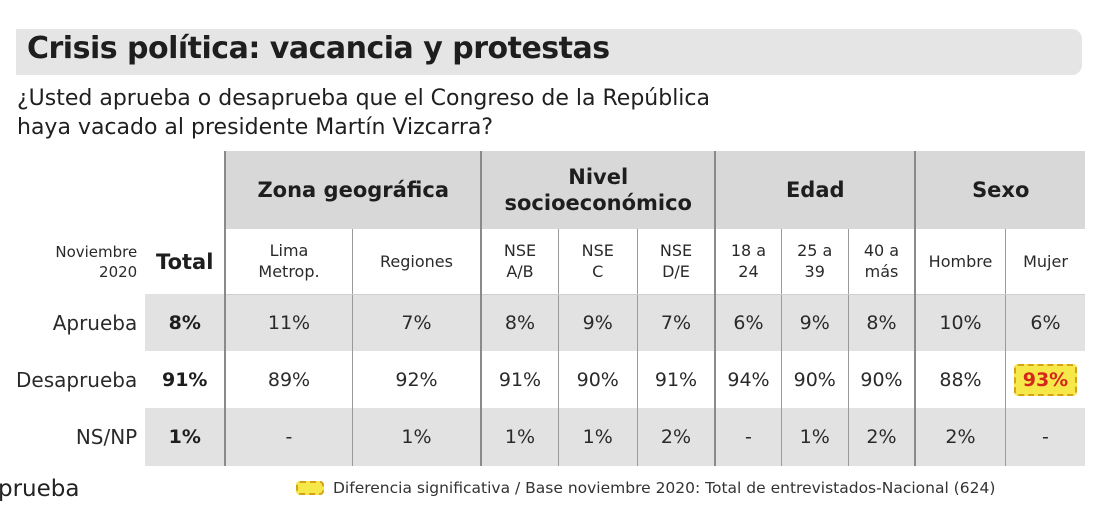 The height and width of the screenshot is (516, 1100). Describe the element at coordinates (815, 251) in the screenshot. I see `col-edad-25-39-line-1: 25 a` at that location.